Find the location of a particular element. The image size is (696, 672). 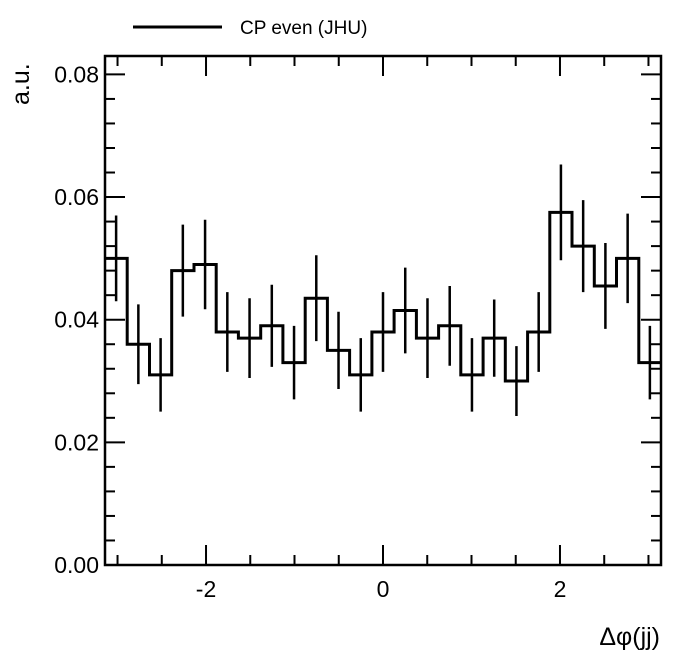

y-axis-title: a.u. is located at coordinates (21, 84).